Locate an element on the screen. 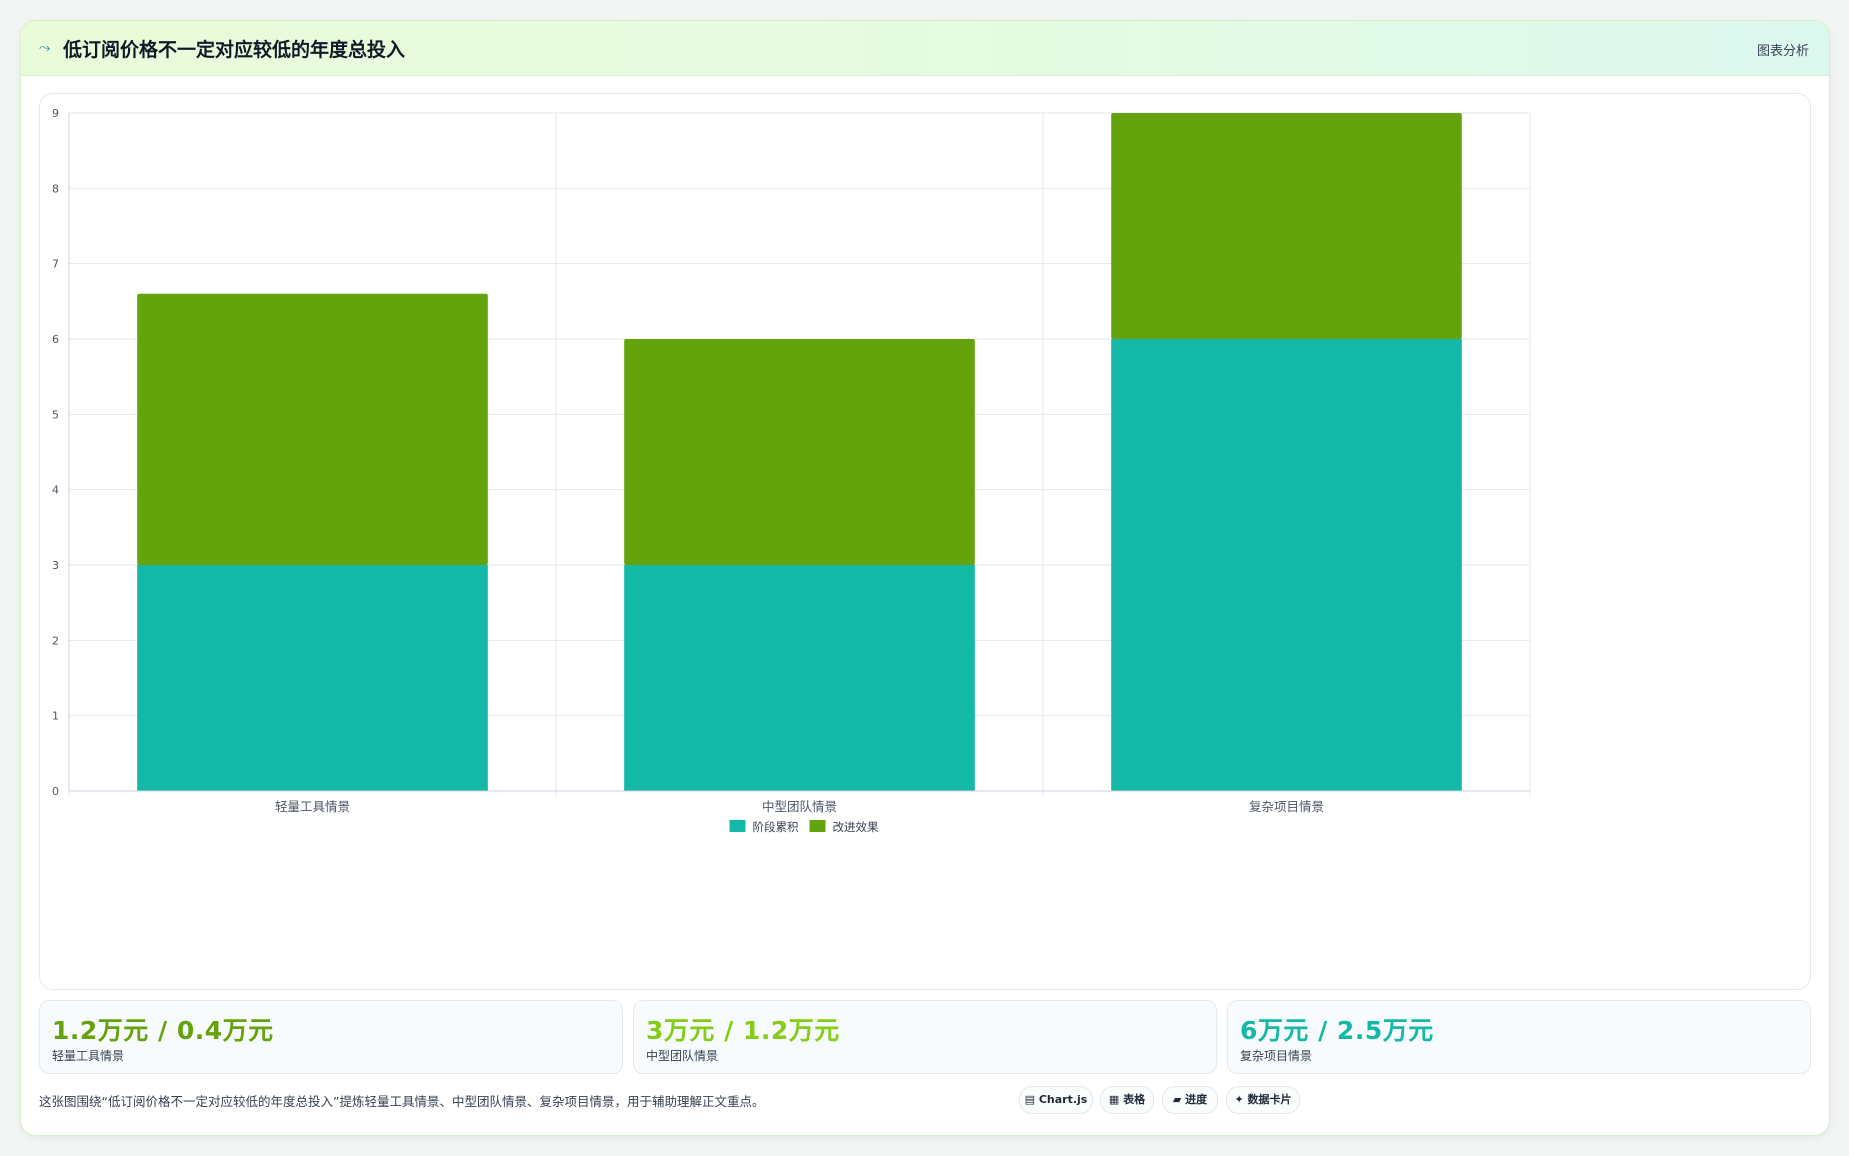  trend-icon: ⤳ is located at coordinates (45, 48).